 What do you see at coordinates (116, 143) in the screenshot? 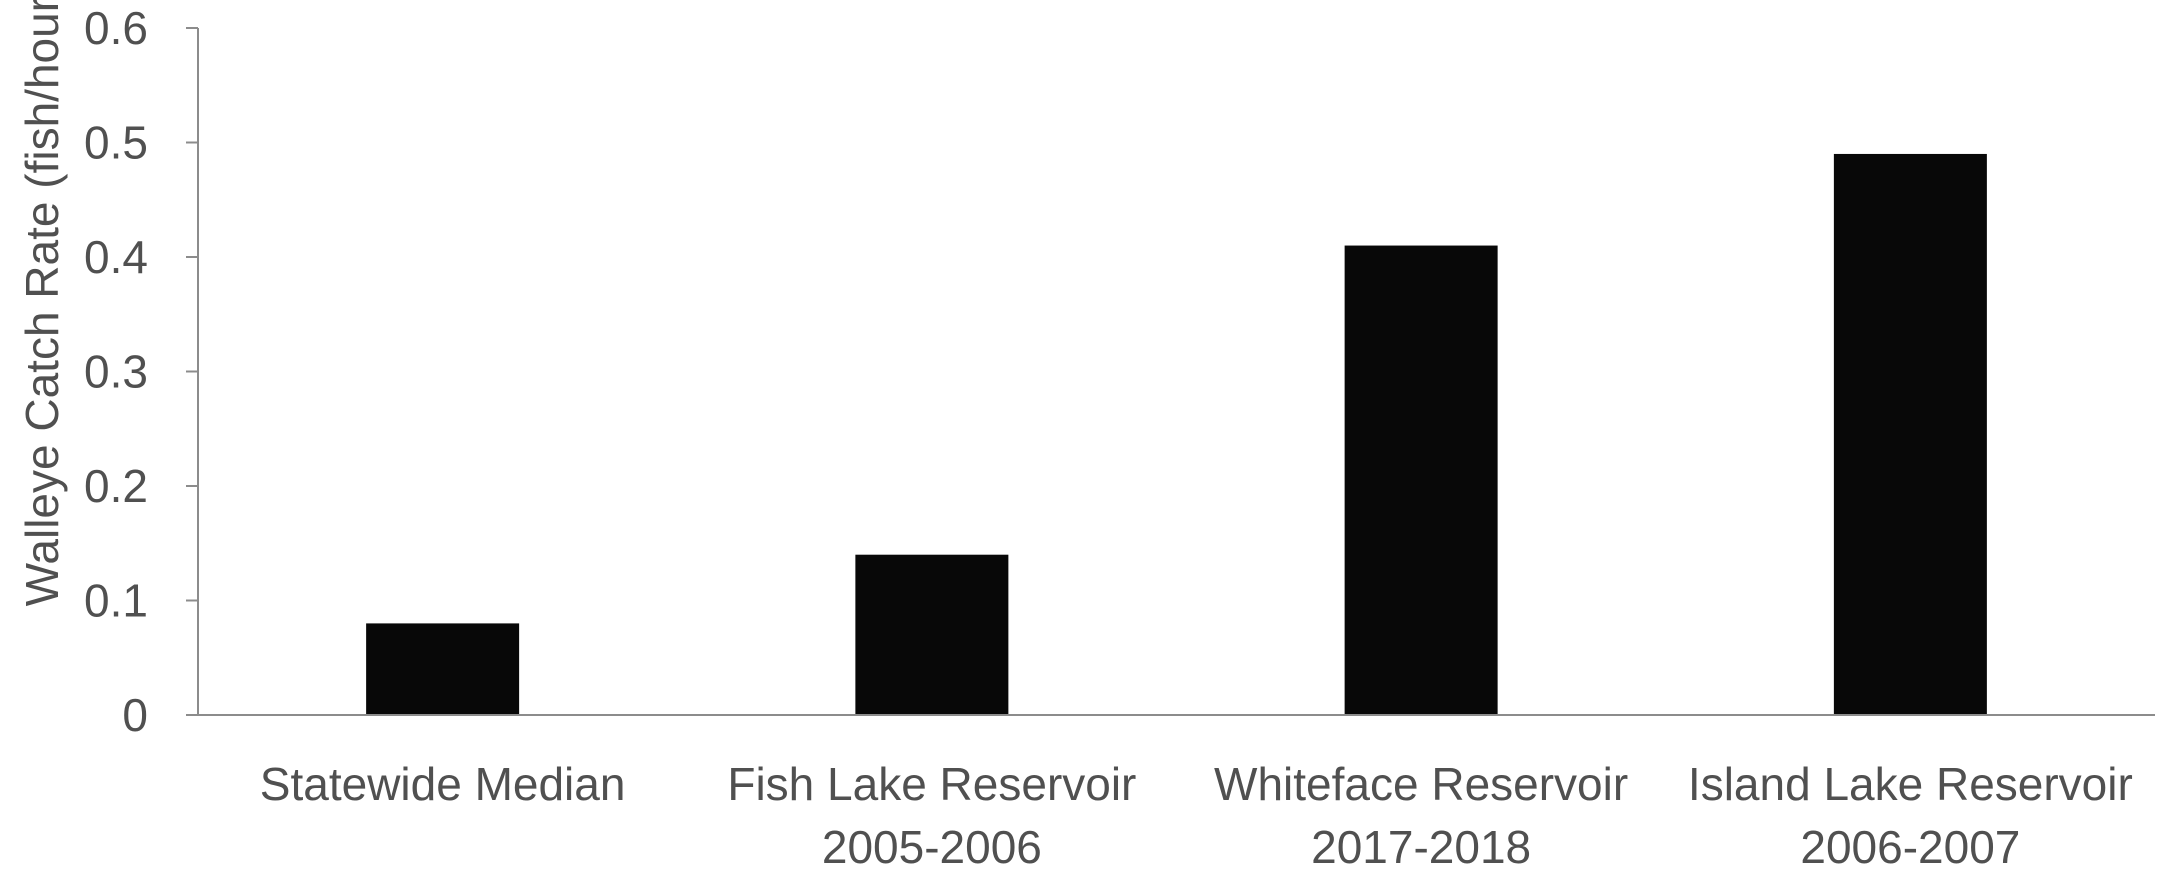
I see `y-tick-label: 0.5` at bounding box center [116, 143].